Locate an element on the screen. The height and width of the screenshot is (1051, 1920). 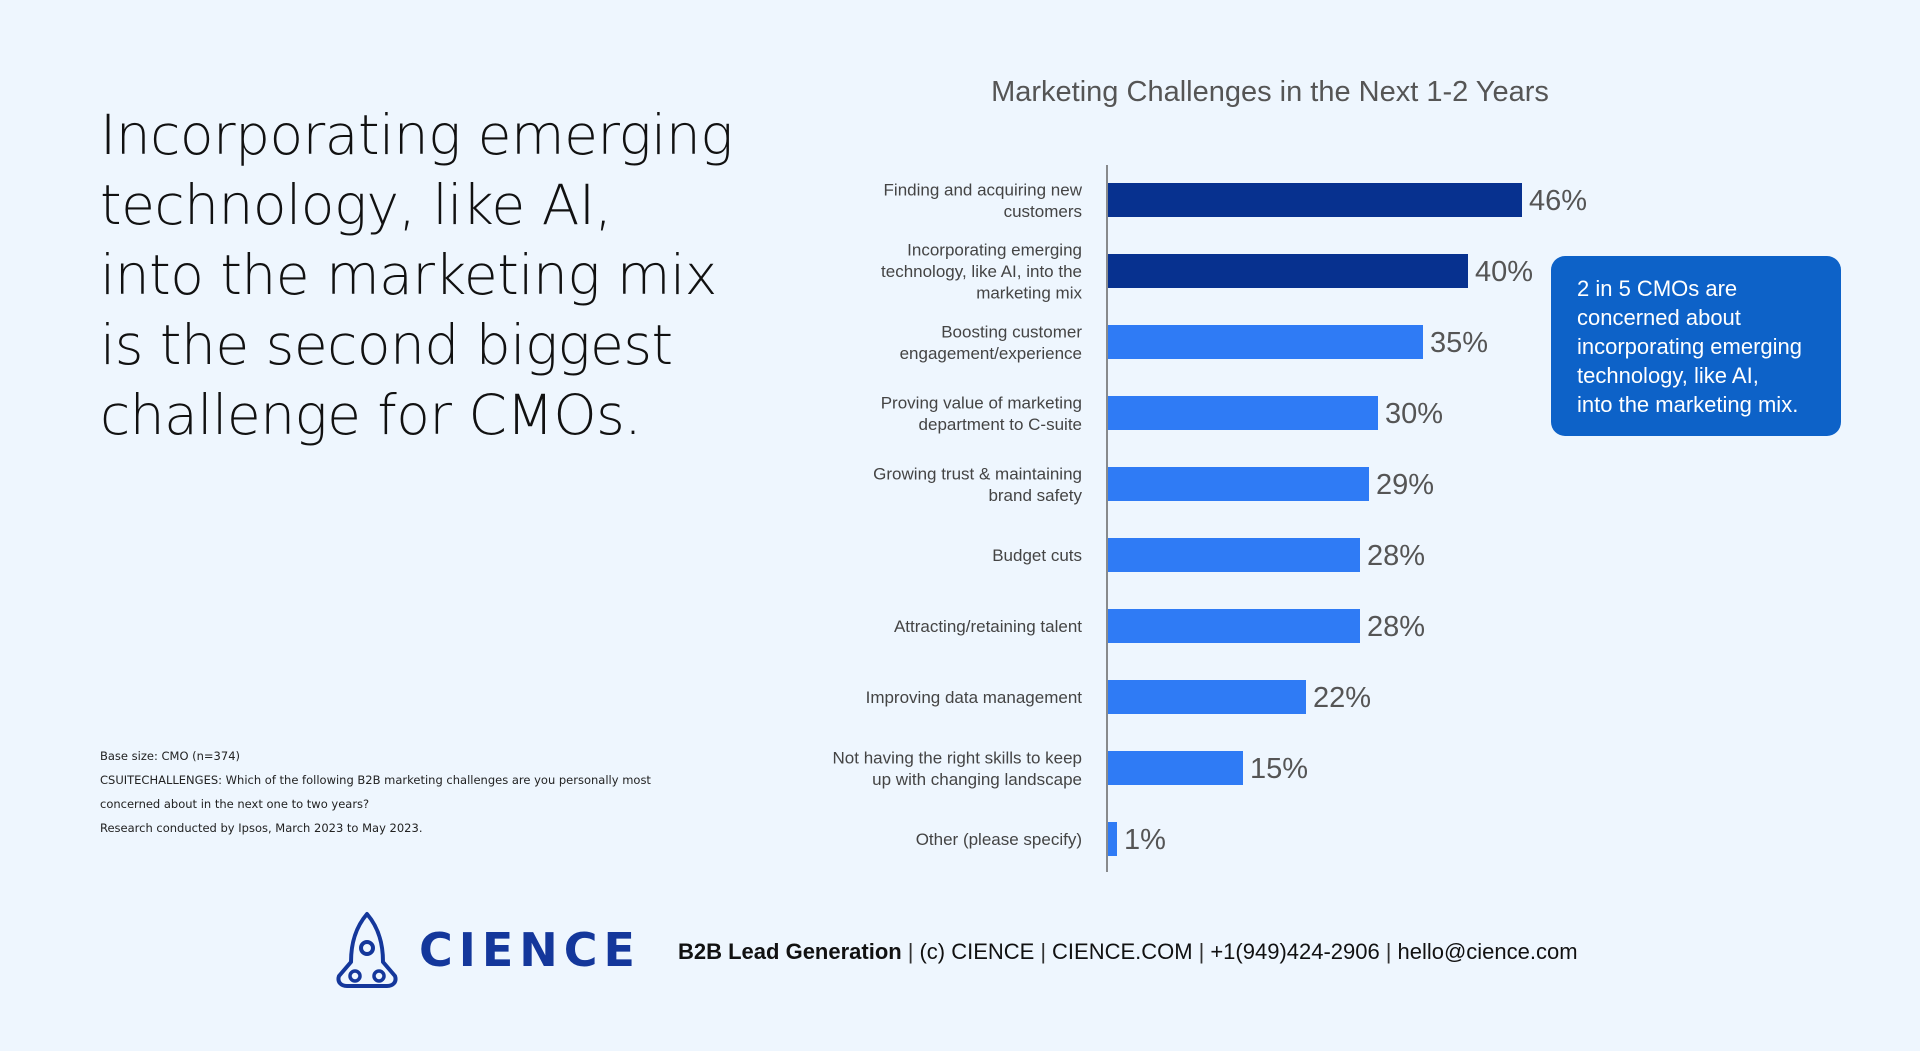
cience-logo: CIENCE is located at coordinates (487, 950).